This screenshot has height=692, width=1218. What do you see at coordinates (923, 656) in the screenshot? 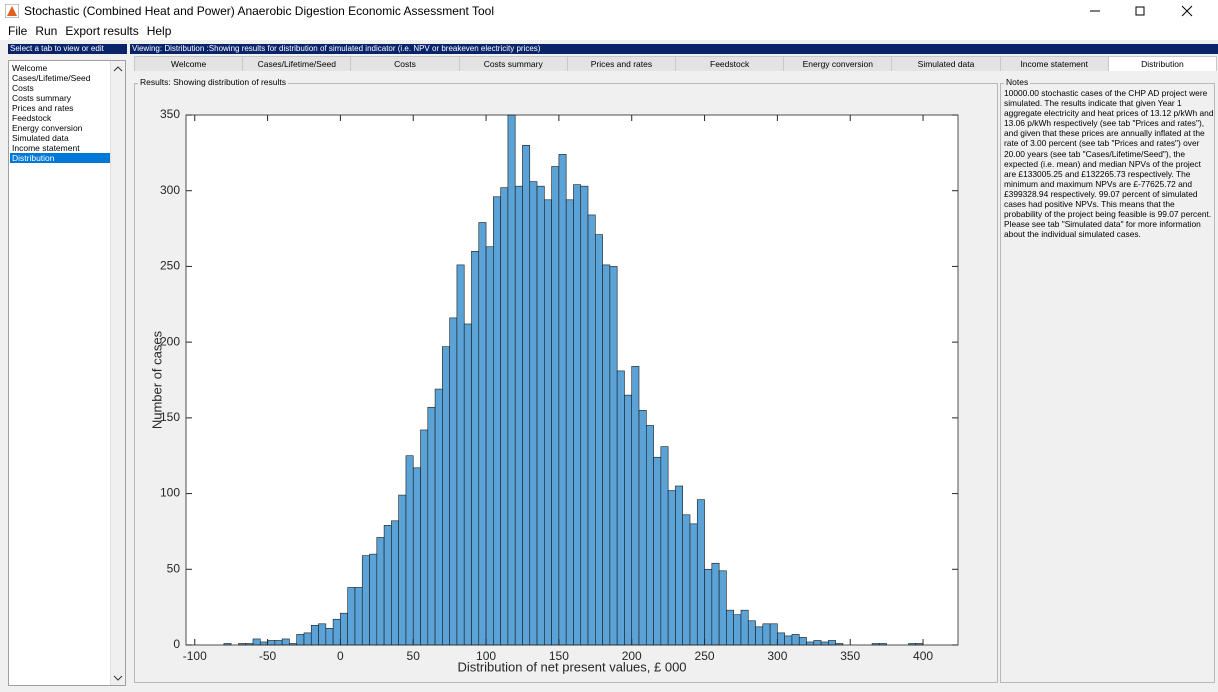
I see `x-tick-label: 400` at bounding box center [923, 656].